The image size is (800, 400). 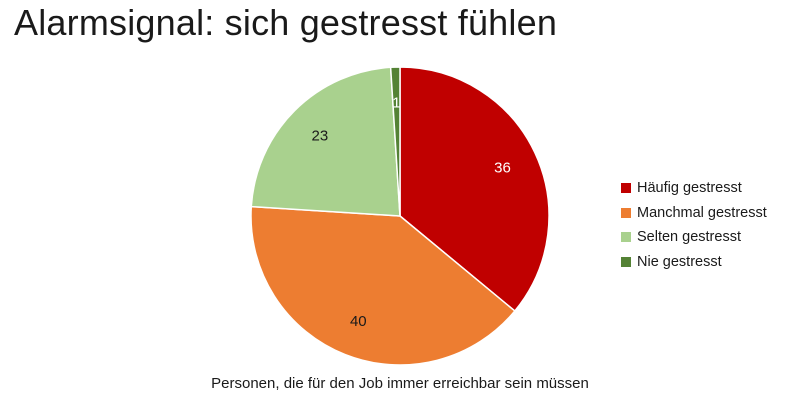 What do you see at coordinates (502, 167) in the screenshot?
I see `data-label: 36` at bounding box center [502, 167].